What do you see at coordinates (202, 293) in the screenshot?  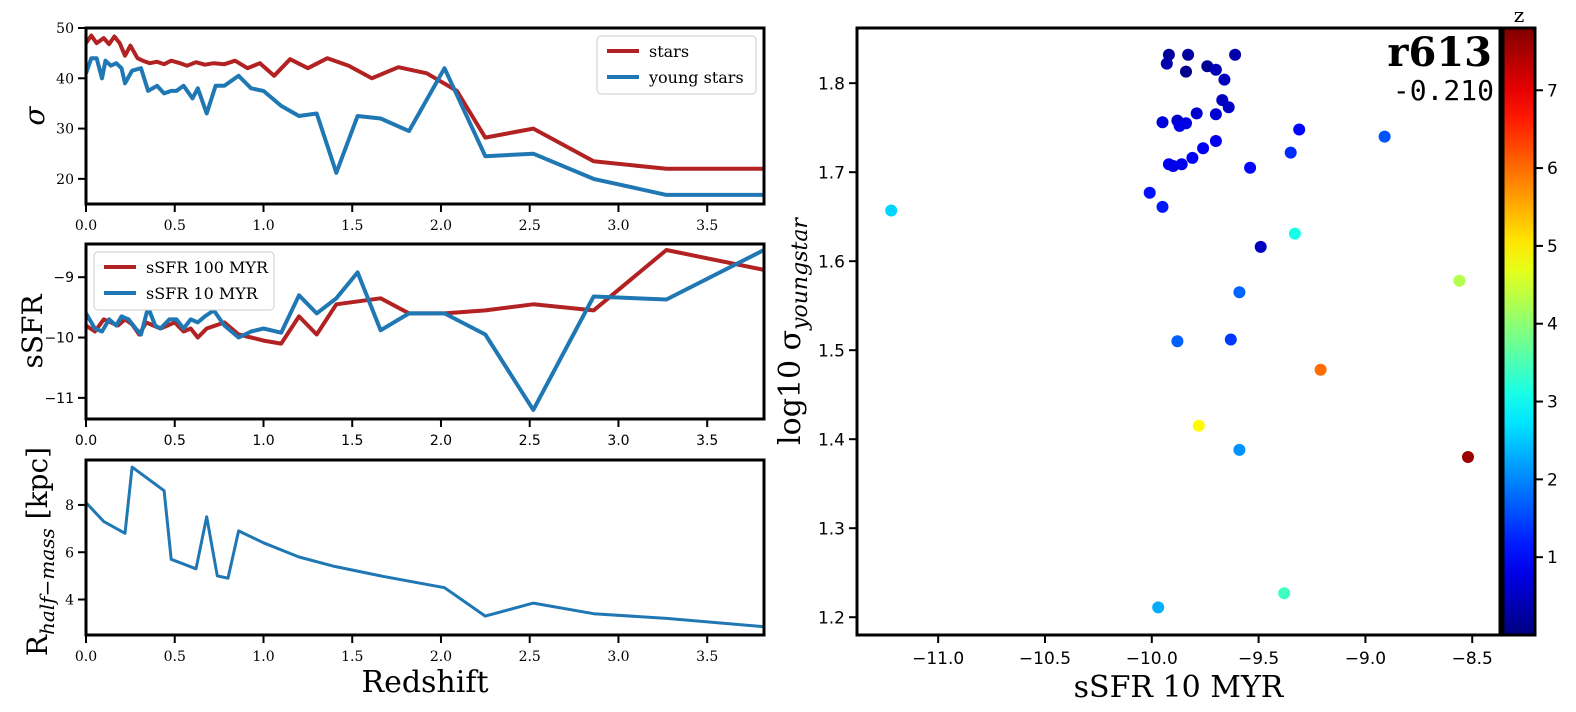 I see `legend-label: sSFR 10 MYR` at bounding box center [202, 293].